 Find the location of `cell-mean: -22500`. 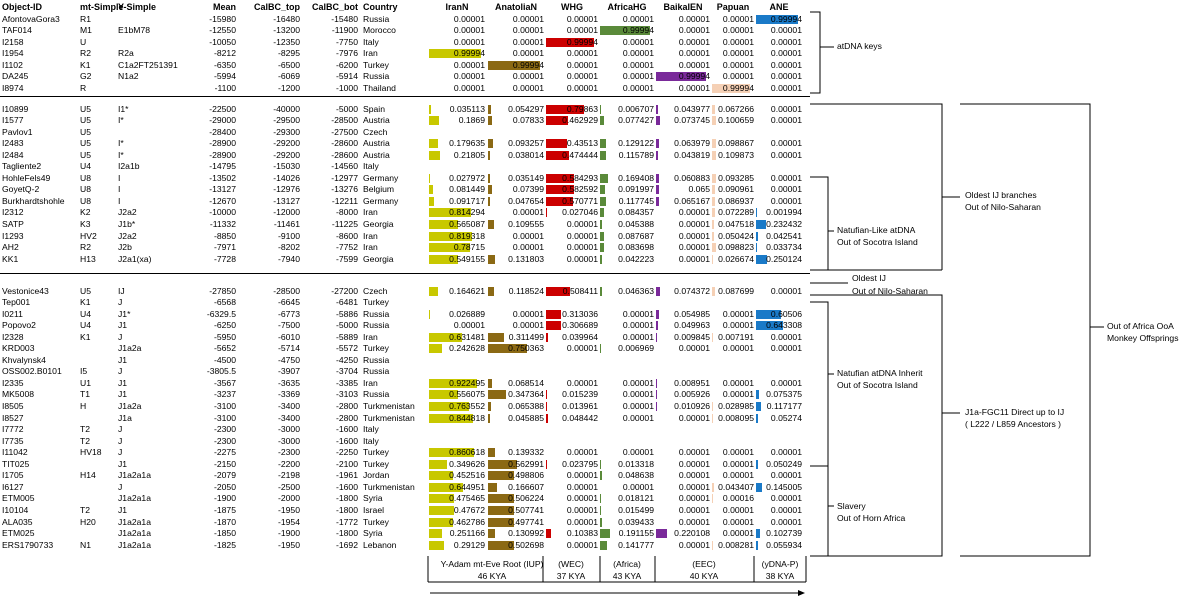

cell-mean: -22500 is located at coordinates (222, 109).